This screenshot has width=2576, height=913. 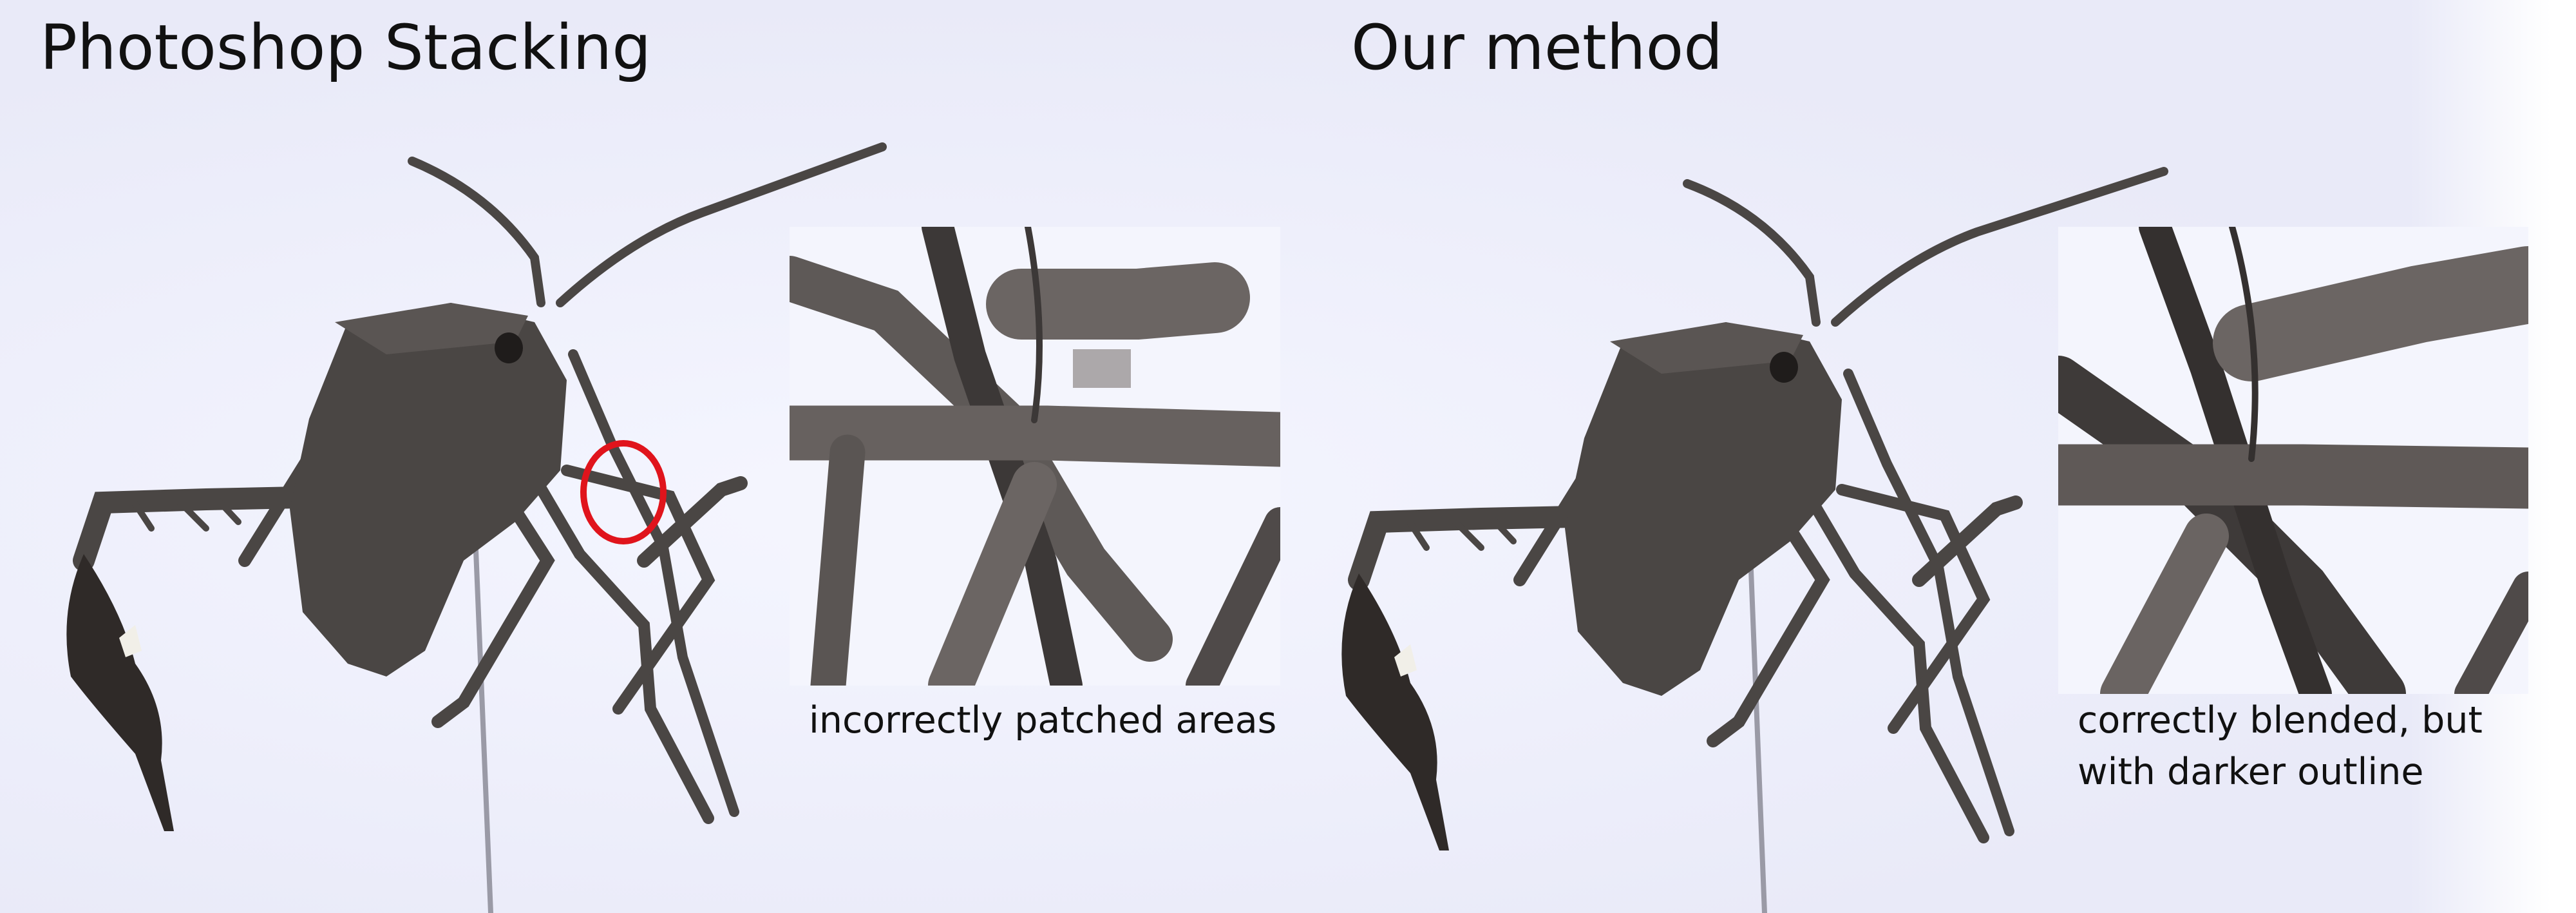 I want to click on zoom-inset-photoshop, so click(x=1035, y=456).